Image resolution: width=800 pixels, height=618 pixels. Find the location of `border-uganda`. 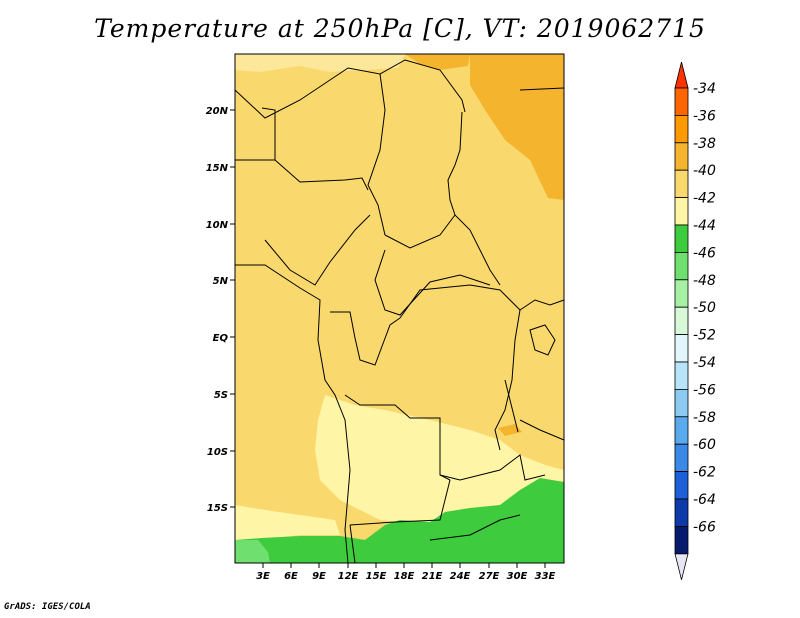

border-uganda is located at coordinates (542, 305).